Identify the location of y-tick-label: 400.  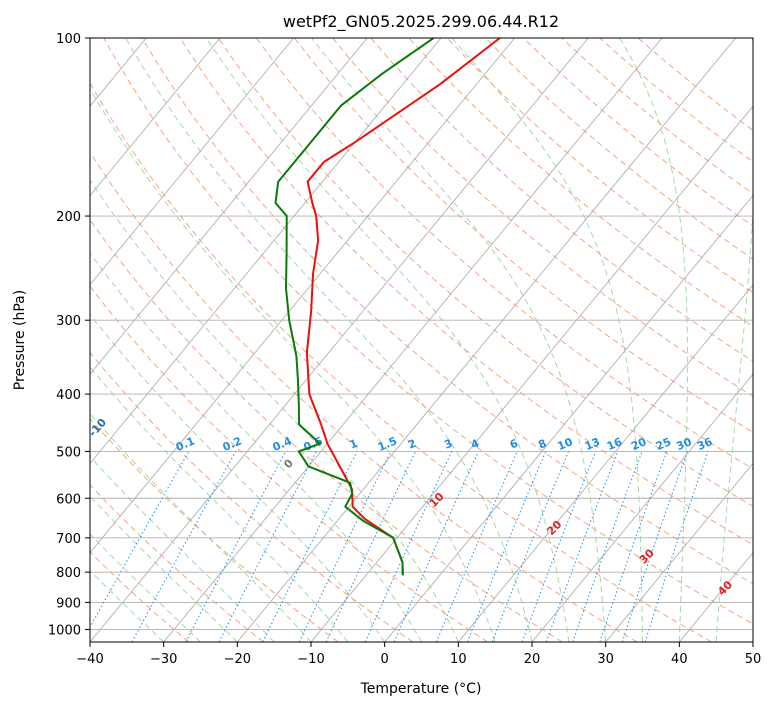
(68, 395).